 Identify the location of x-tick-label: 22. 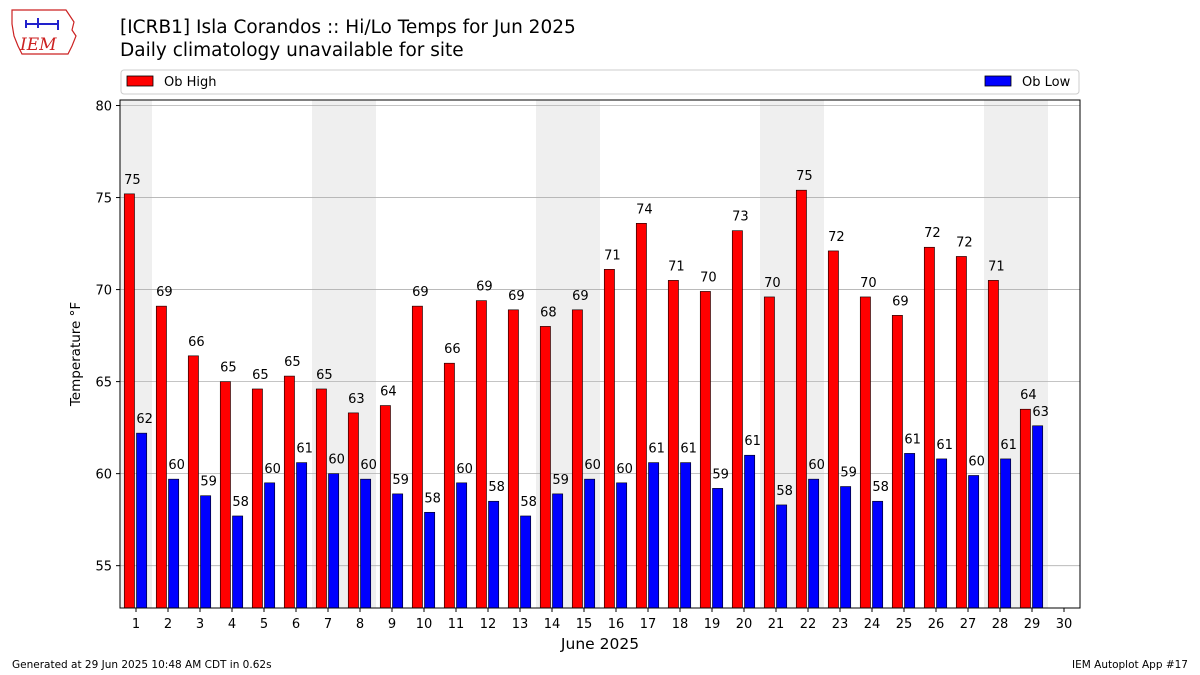
(808, 624).